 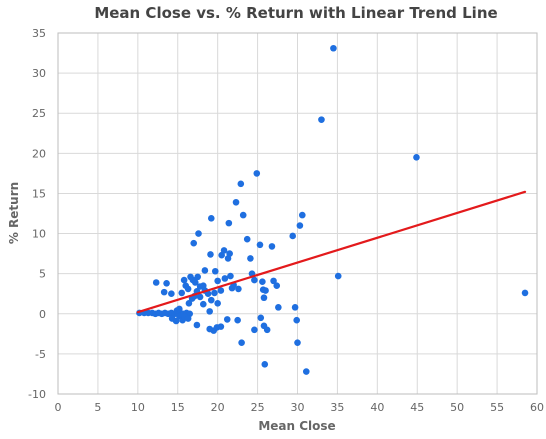 I want to click on x-tick-label: 50, so click(x=457, y=407).